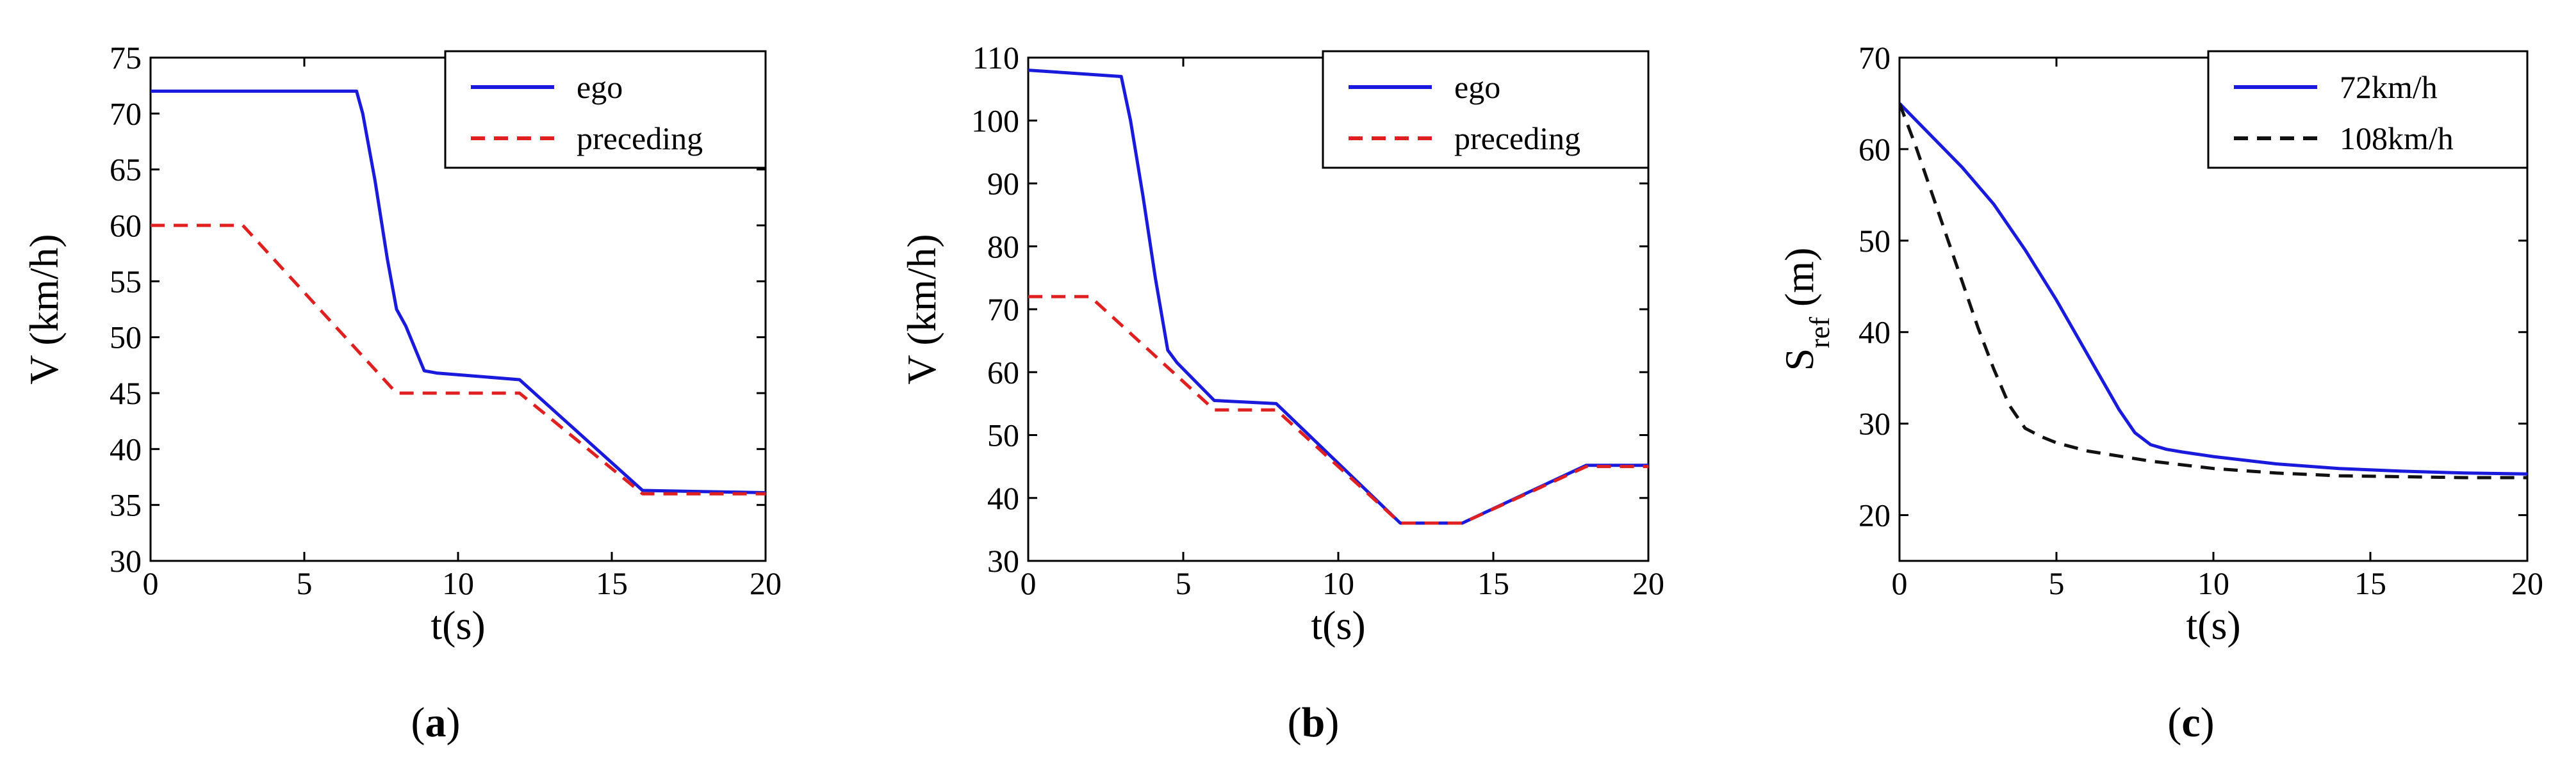  I want to click on caption-letter: b, so click(1313, 722).